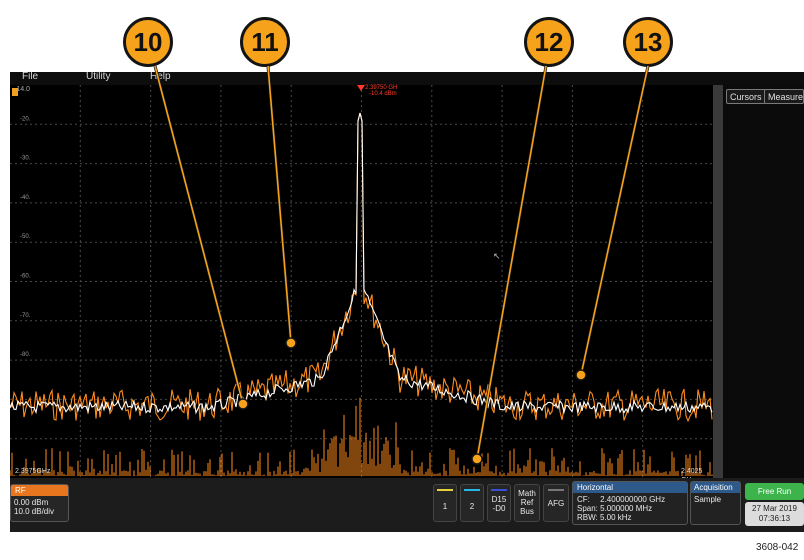  What do you see at coordinates (527, 493) in the screenshot?
I see `math-label: Math` at bounding box center [527, 493].